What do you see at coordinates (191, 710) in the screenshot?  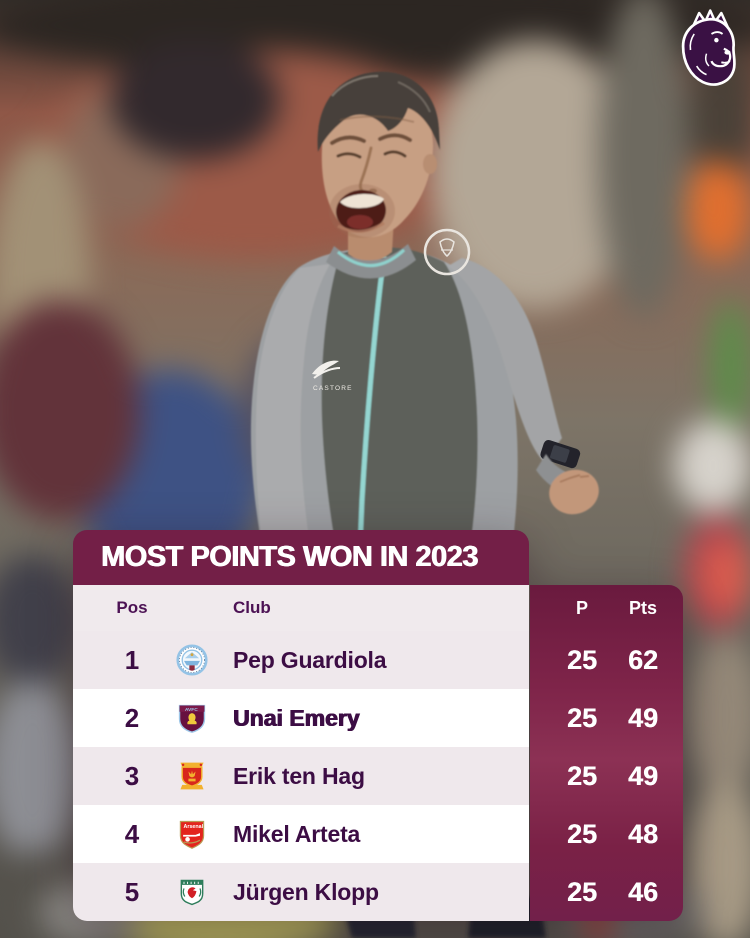 I see `svg-text: AVFC` at bounding box center [191, 710].